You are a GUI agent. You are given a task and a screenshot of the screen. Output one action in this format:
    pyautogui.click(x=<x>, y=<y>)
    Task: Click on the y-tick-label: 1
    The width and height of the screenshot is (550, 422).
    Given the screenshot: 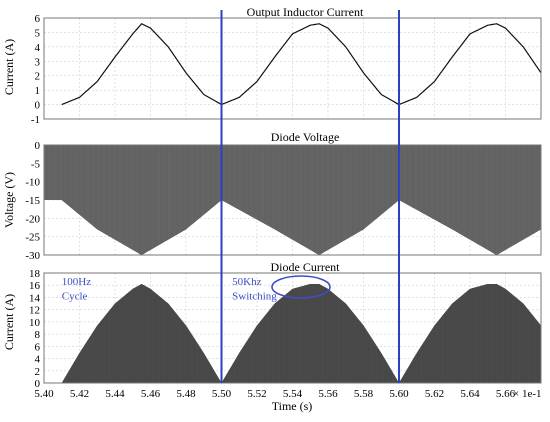 What is the action you would take?
    pyautogui.click(x=38, y=91)
    